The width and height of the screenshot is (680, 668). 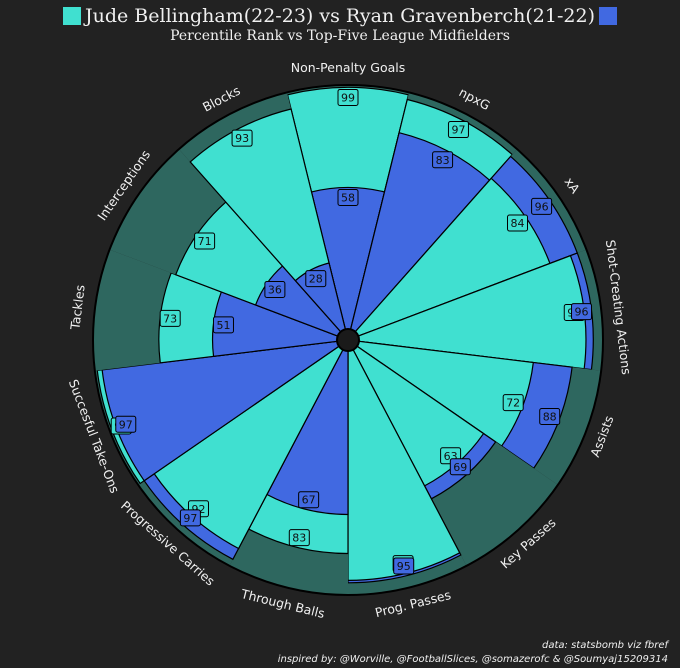 What do you see at coordinates (470, 16) in the screenshot?
I see `title-player-b: Ryan Gravenberch(21-22)` at bounding box center [470, 16].